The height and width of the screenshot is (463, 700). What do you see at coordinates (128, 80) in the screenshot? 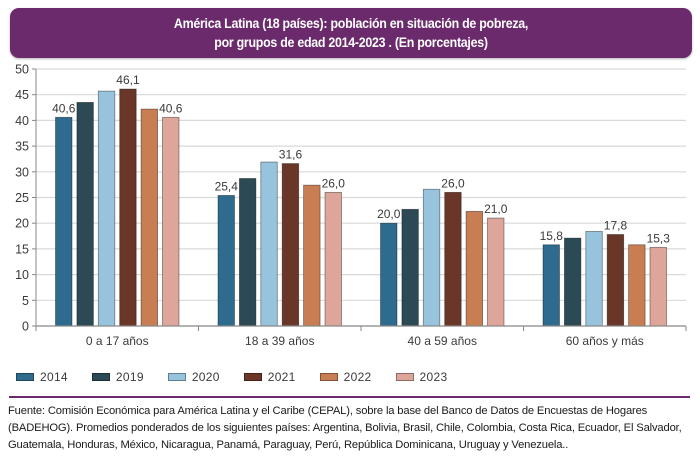
I see `data-label-2021: 46,1` at bounding box center [128, 80].